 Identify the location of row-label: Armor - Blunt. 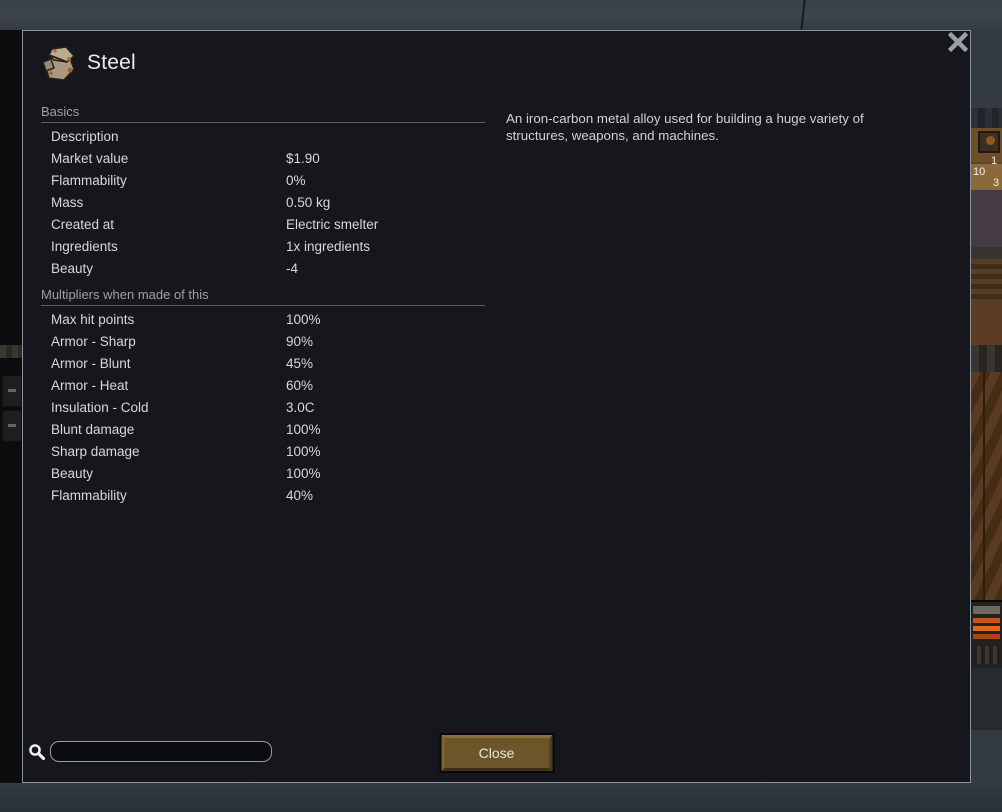
(91, 363).